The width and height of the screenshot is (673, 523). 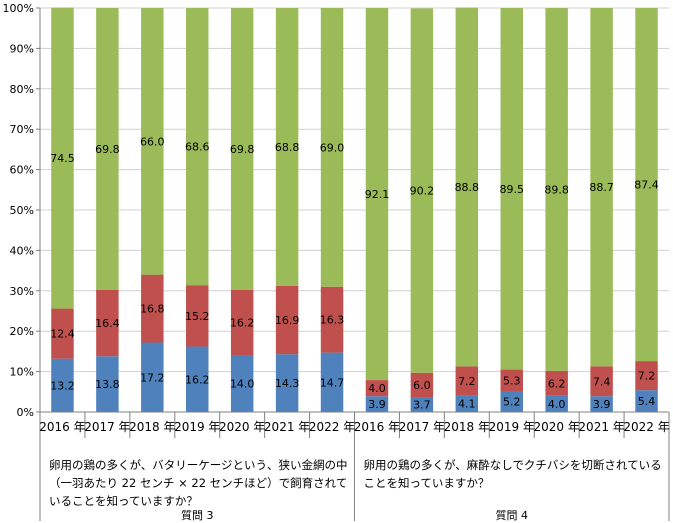 I want to click on question-text-line: ことを知っていますか？, so click(x=427, y=483).